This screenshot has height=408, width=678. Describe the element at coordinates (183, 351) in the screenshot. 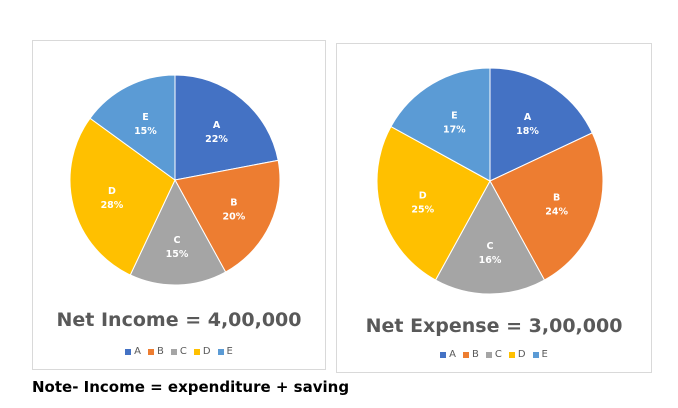

I see `income-legend-label-c: C` at that location.